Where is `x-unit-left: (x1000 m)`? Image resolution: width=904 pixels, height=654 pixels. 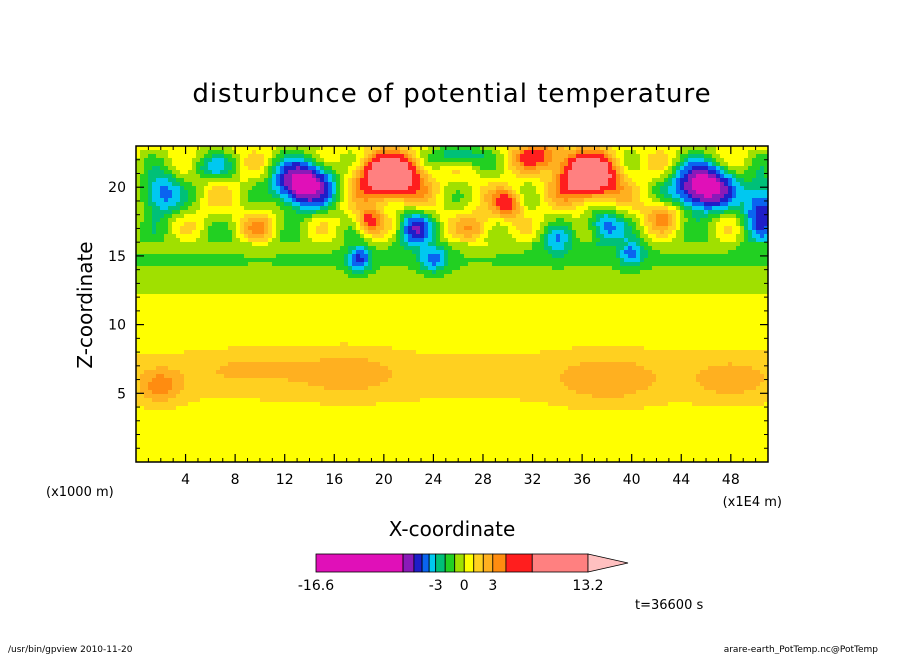
x-unit-left: (x1000 m) is located at coordinates (80, 492).